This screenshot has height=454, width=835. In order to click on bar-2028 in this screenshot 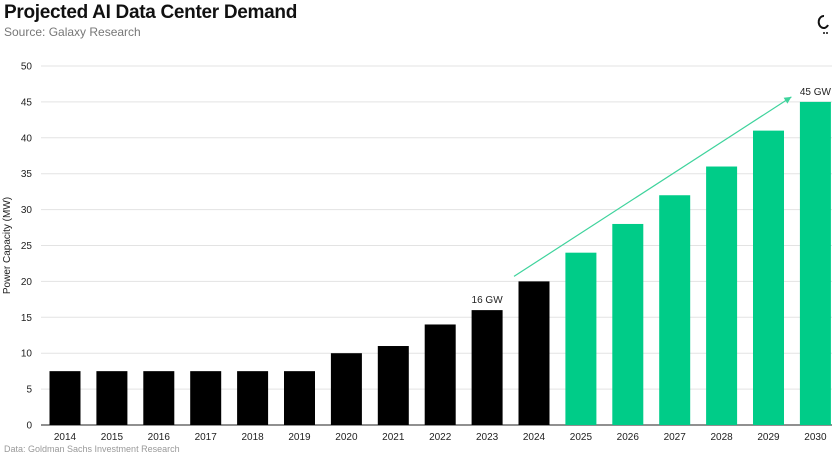, I will do `click(722, 295)`.